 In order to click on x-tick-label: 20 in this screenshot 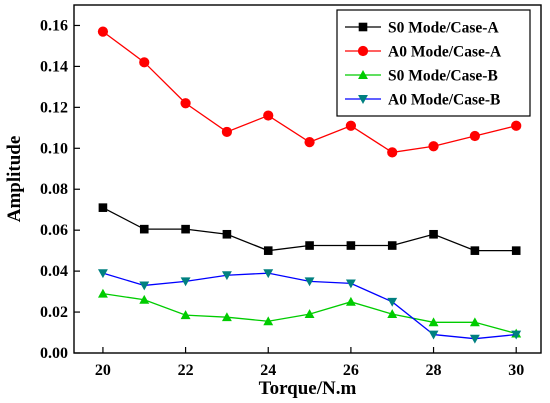, I will do `click(103, 370)`.